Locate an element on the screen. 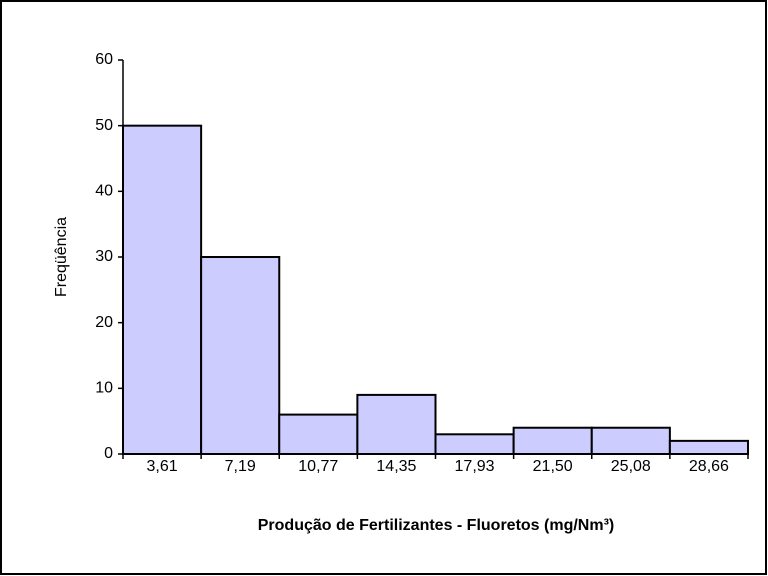 Image resolution: width=768 pixels, height=576 pixels. y-tick-label: 0 is located at coordinates (108, 453).